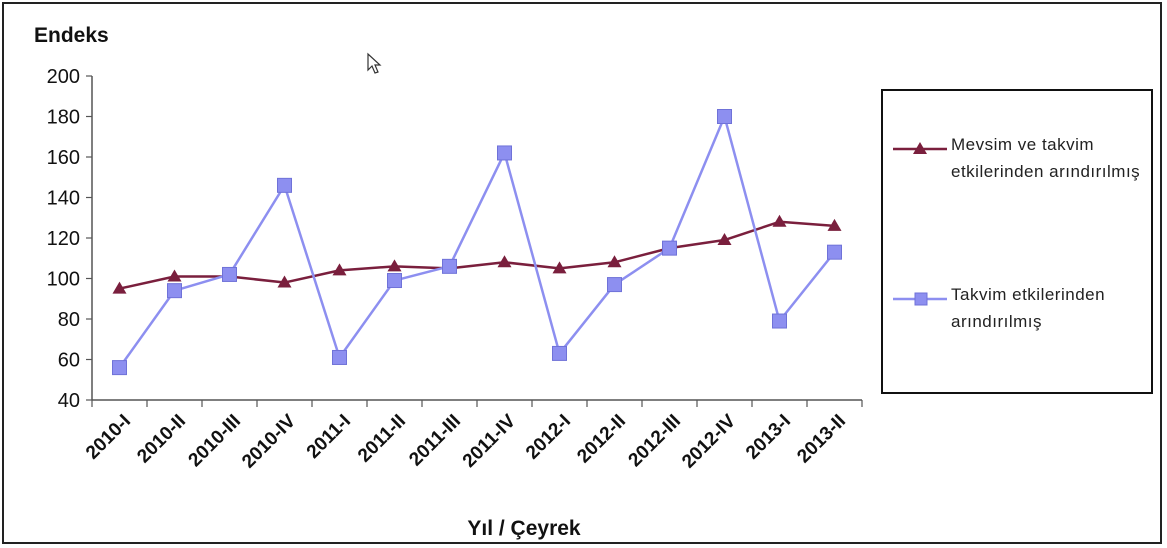  I want to click on y-tick-label: 180, so click(63, 118).